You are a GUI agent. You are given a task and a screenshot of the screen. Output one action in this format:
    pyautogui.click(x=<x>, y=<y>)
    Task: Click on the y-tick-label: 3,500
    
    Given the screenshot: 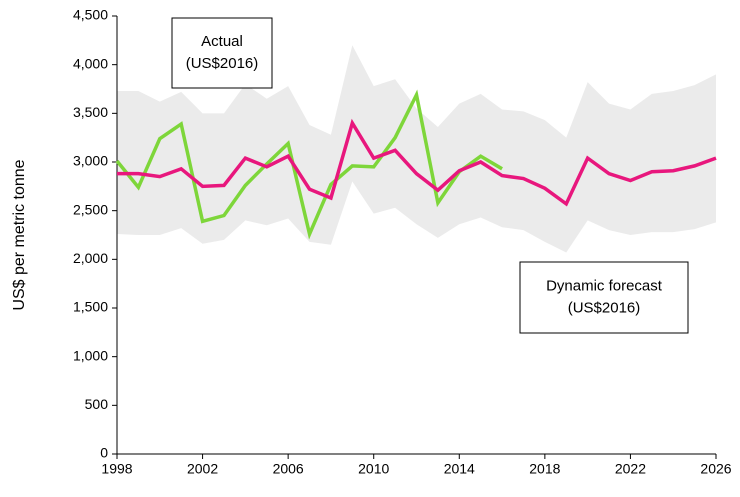 What is the action you would take?
    pyautogui.click(x=90, y=112)
    